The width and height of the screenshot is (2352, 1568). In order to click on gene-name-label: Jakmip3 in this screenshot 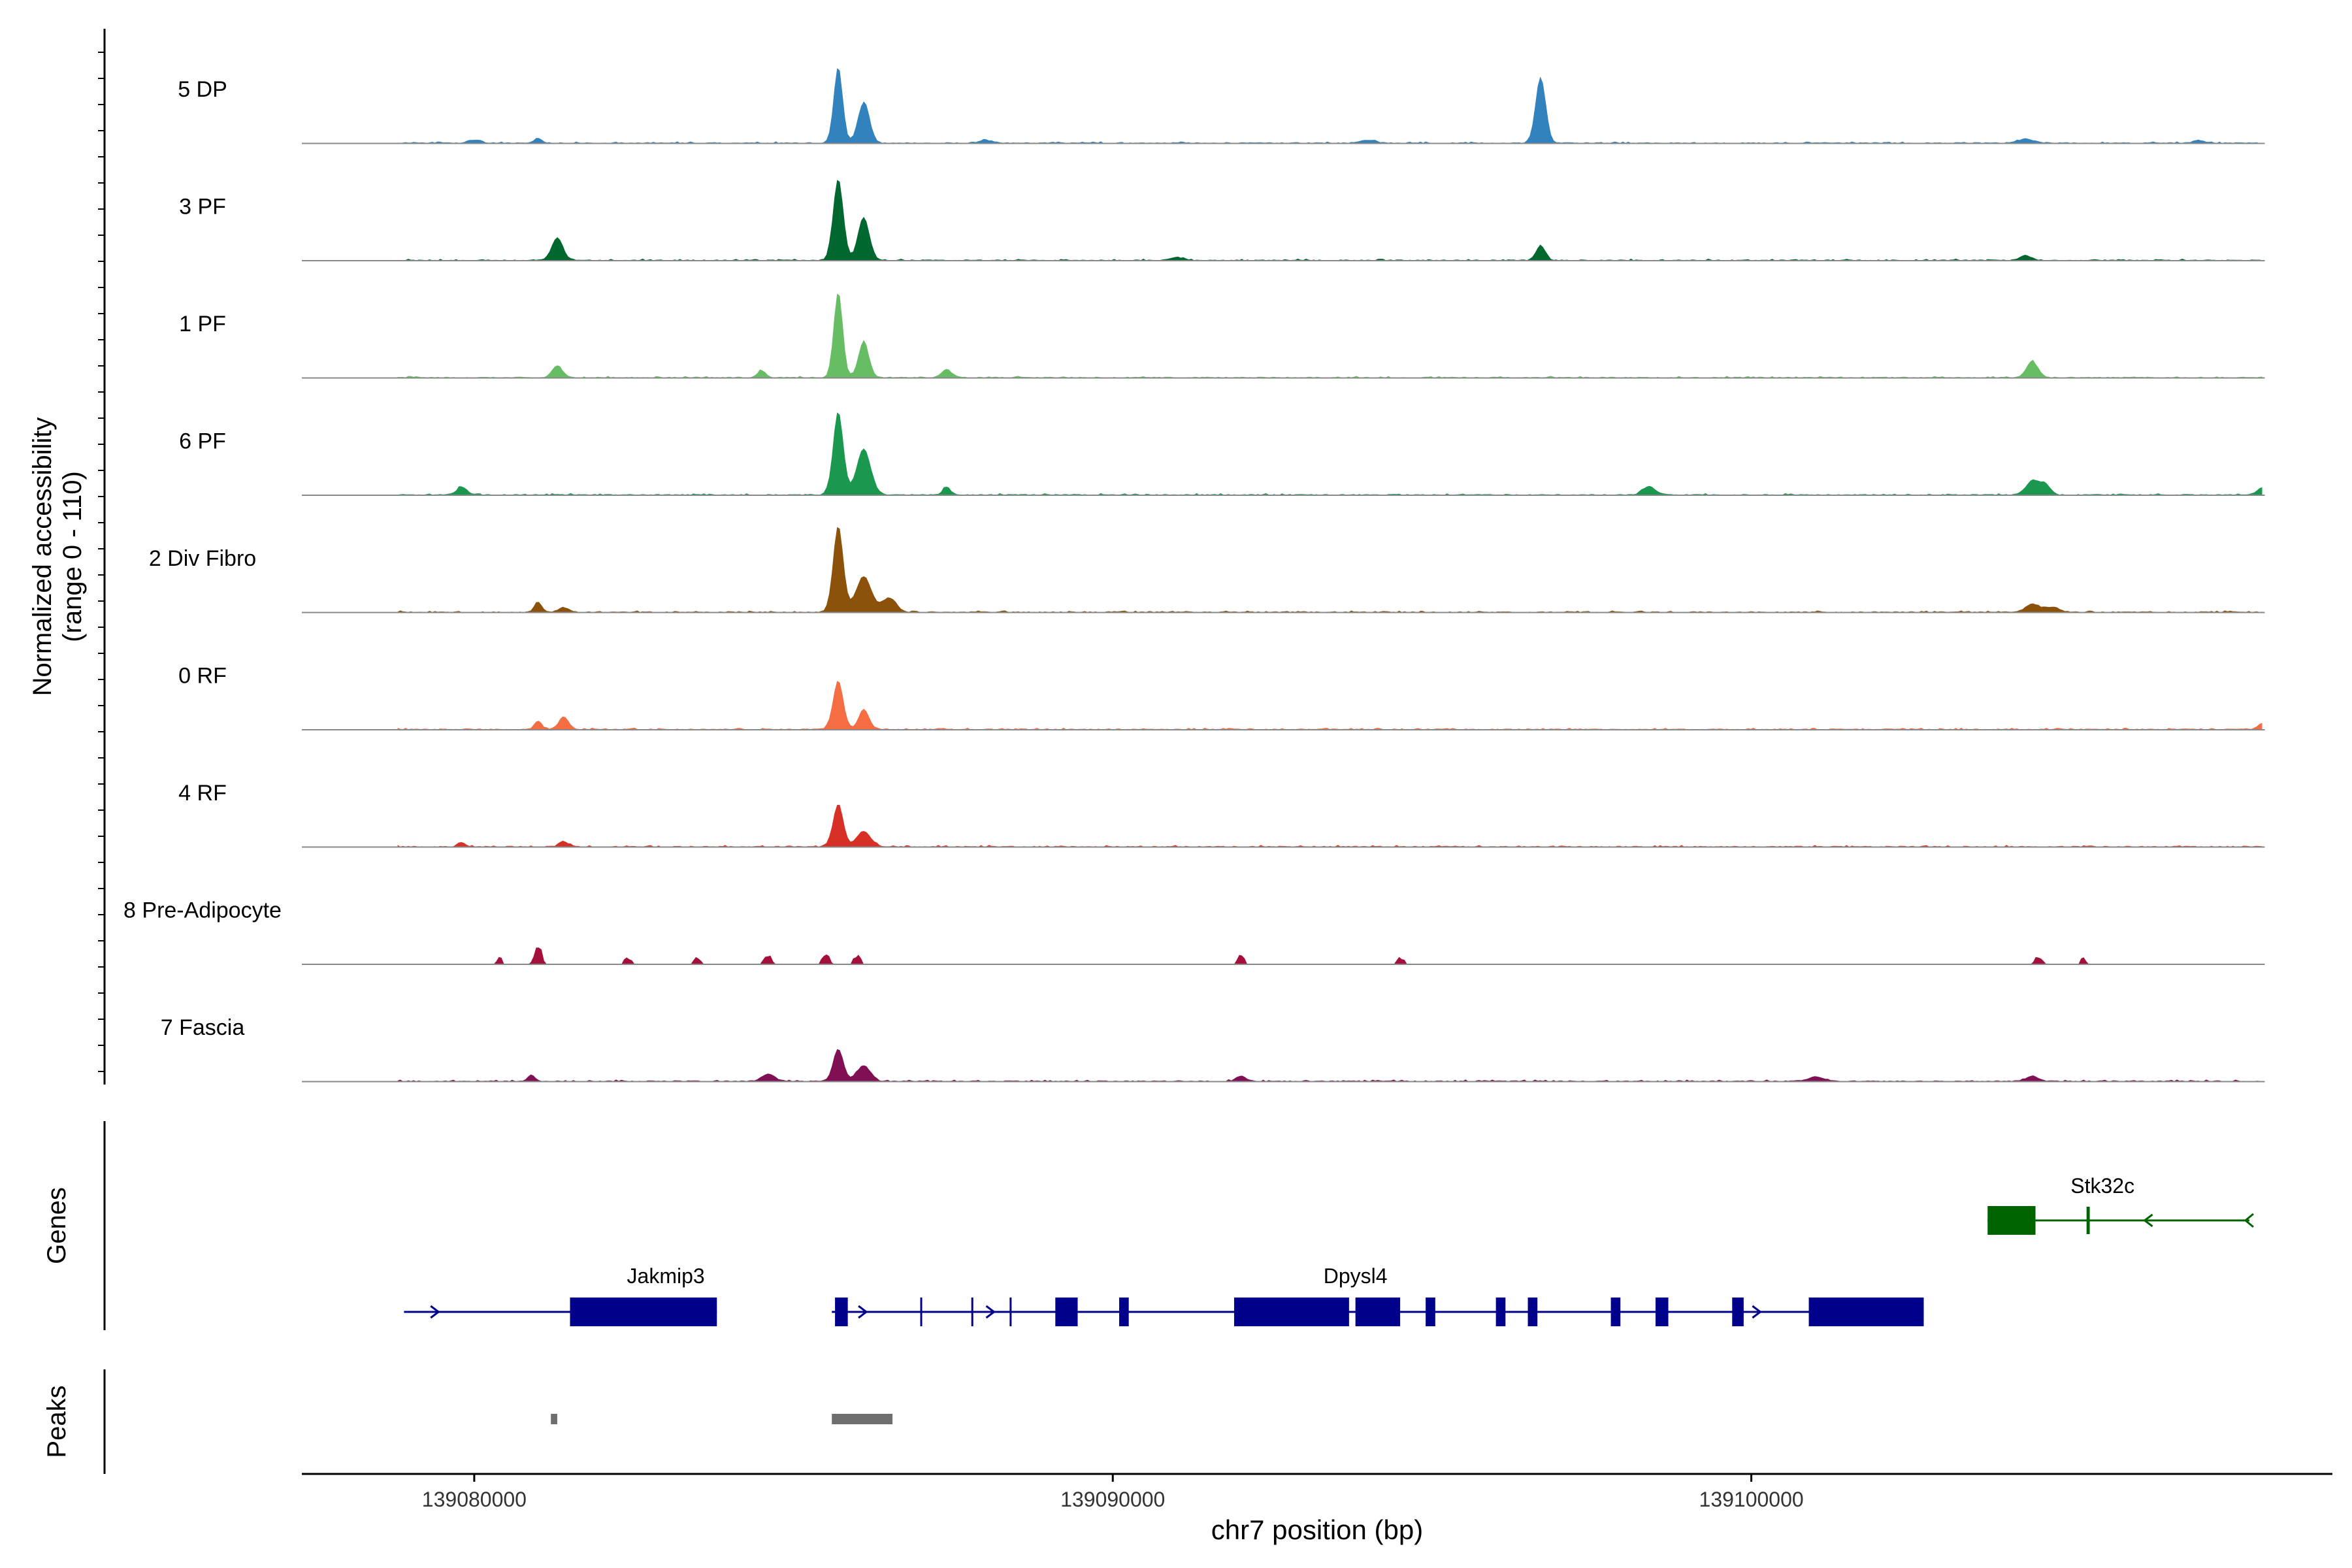, I will do `click(666, 1276)`.